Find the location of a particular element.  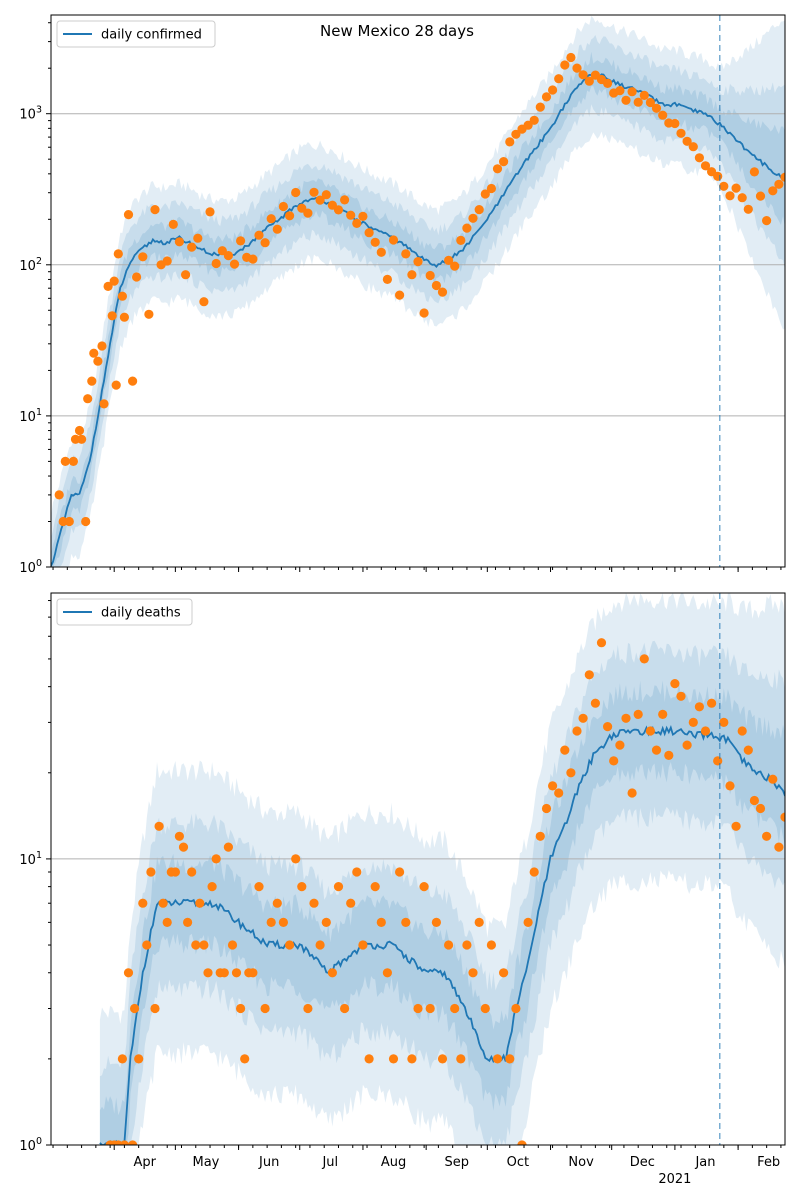

confirmed-y-ticks: 100 101 102 103 is located at coordinates (35, 299).